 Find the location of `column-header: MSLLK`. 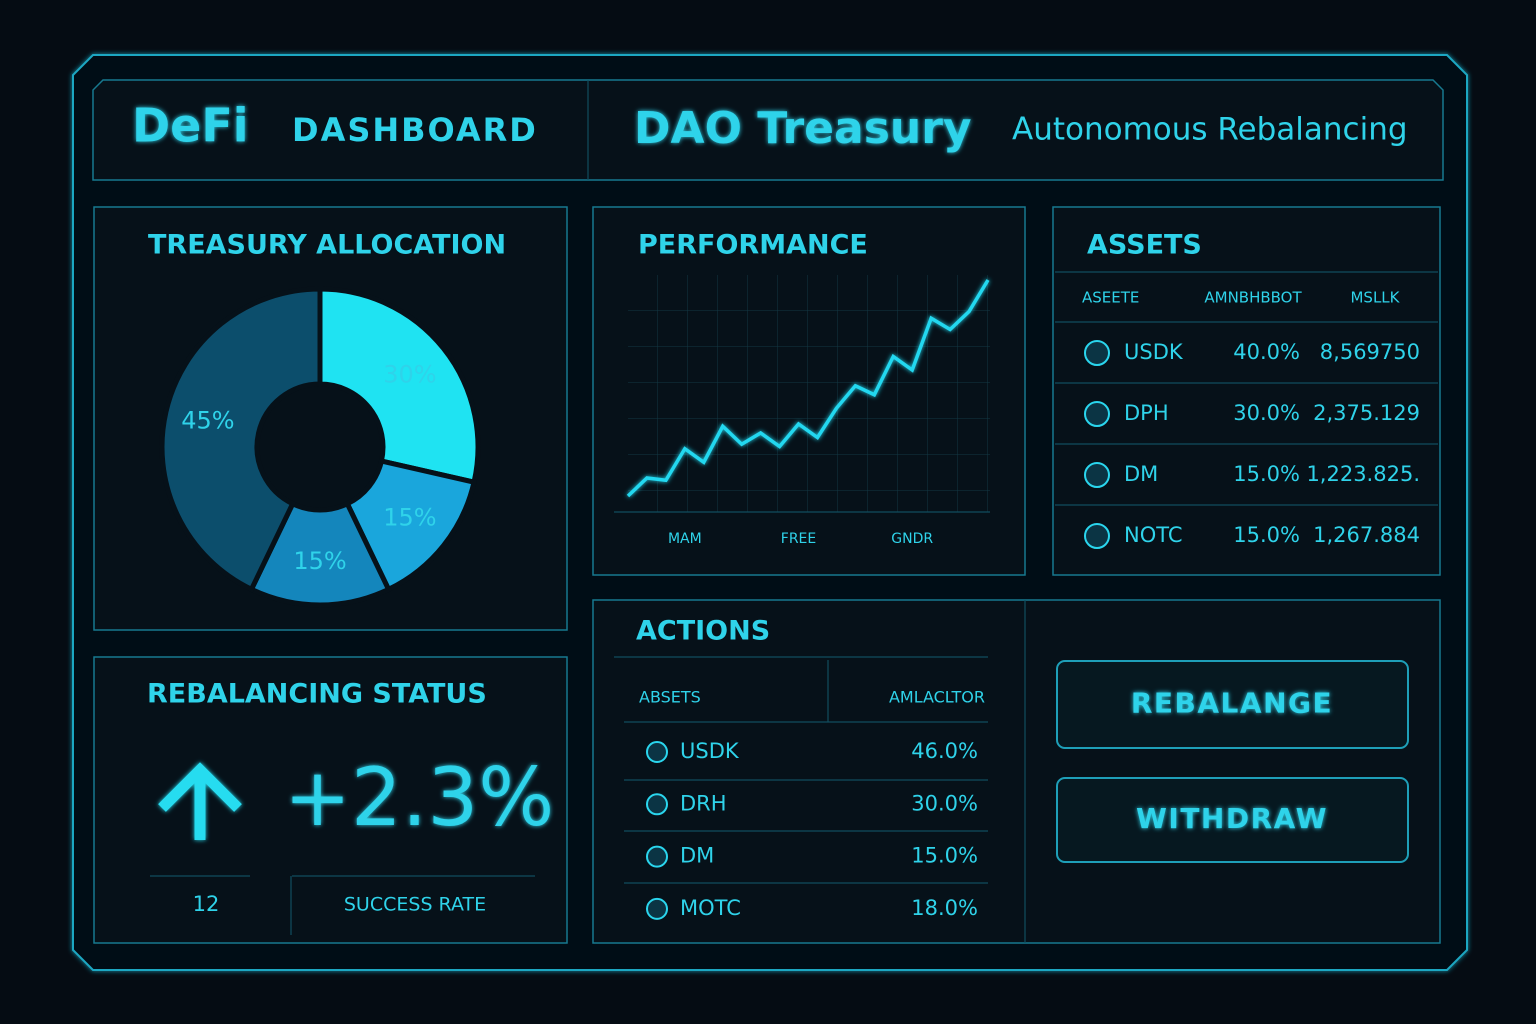

column-header: MSLLK is located at coordinates (1375, 298).